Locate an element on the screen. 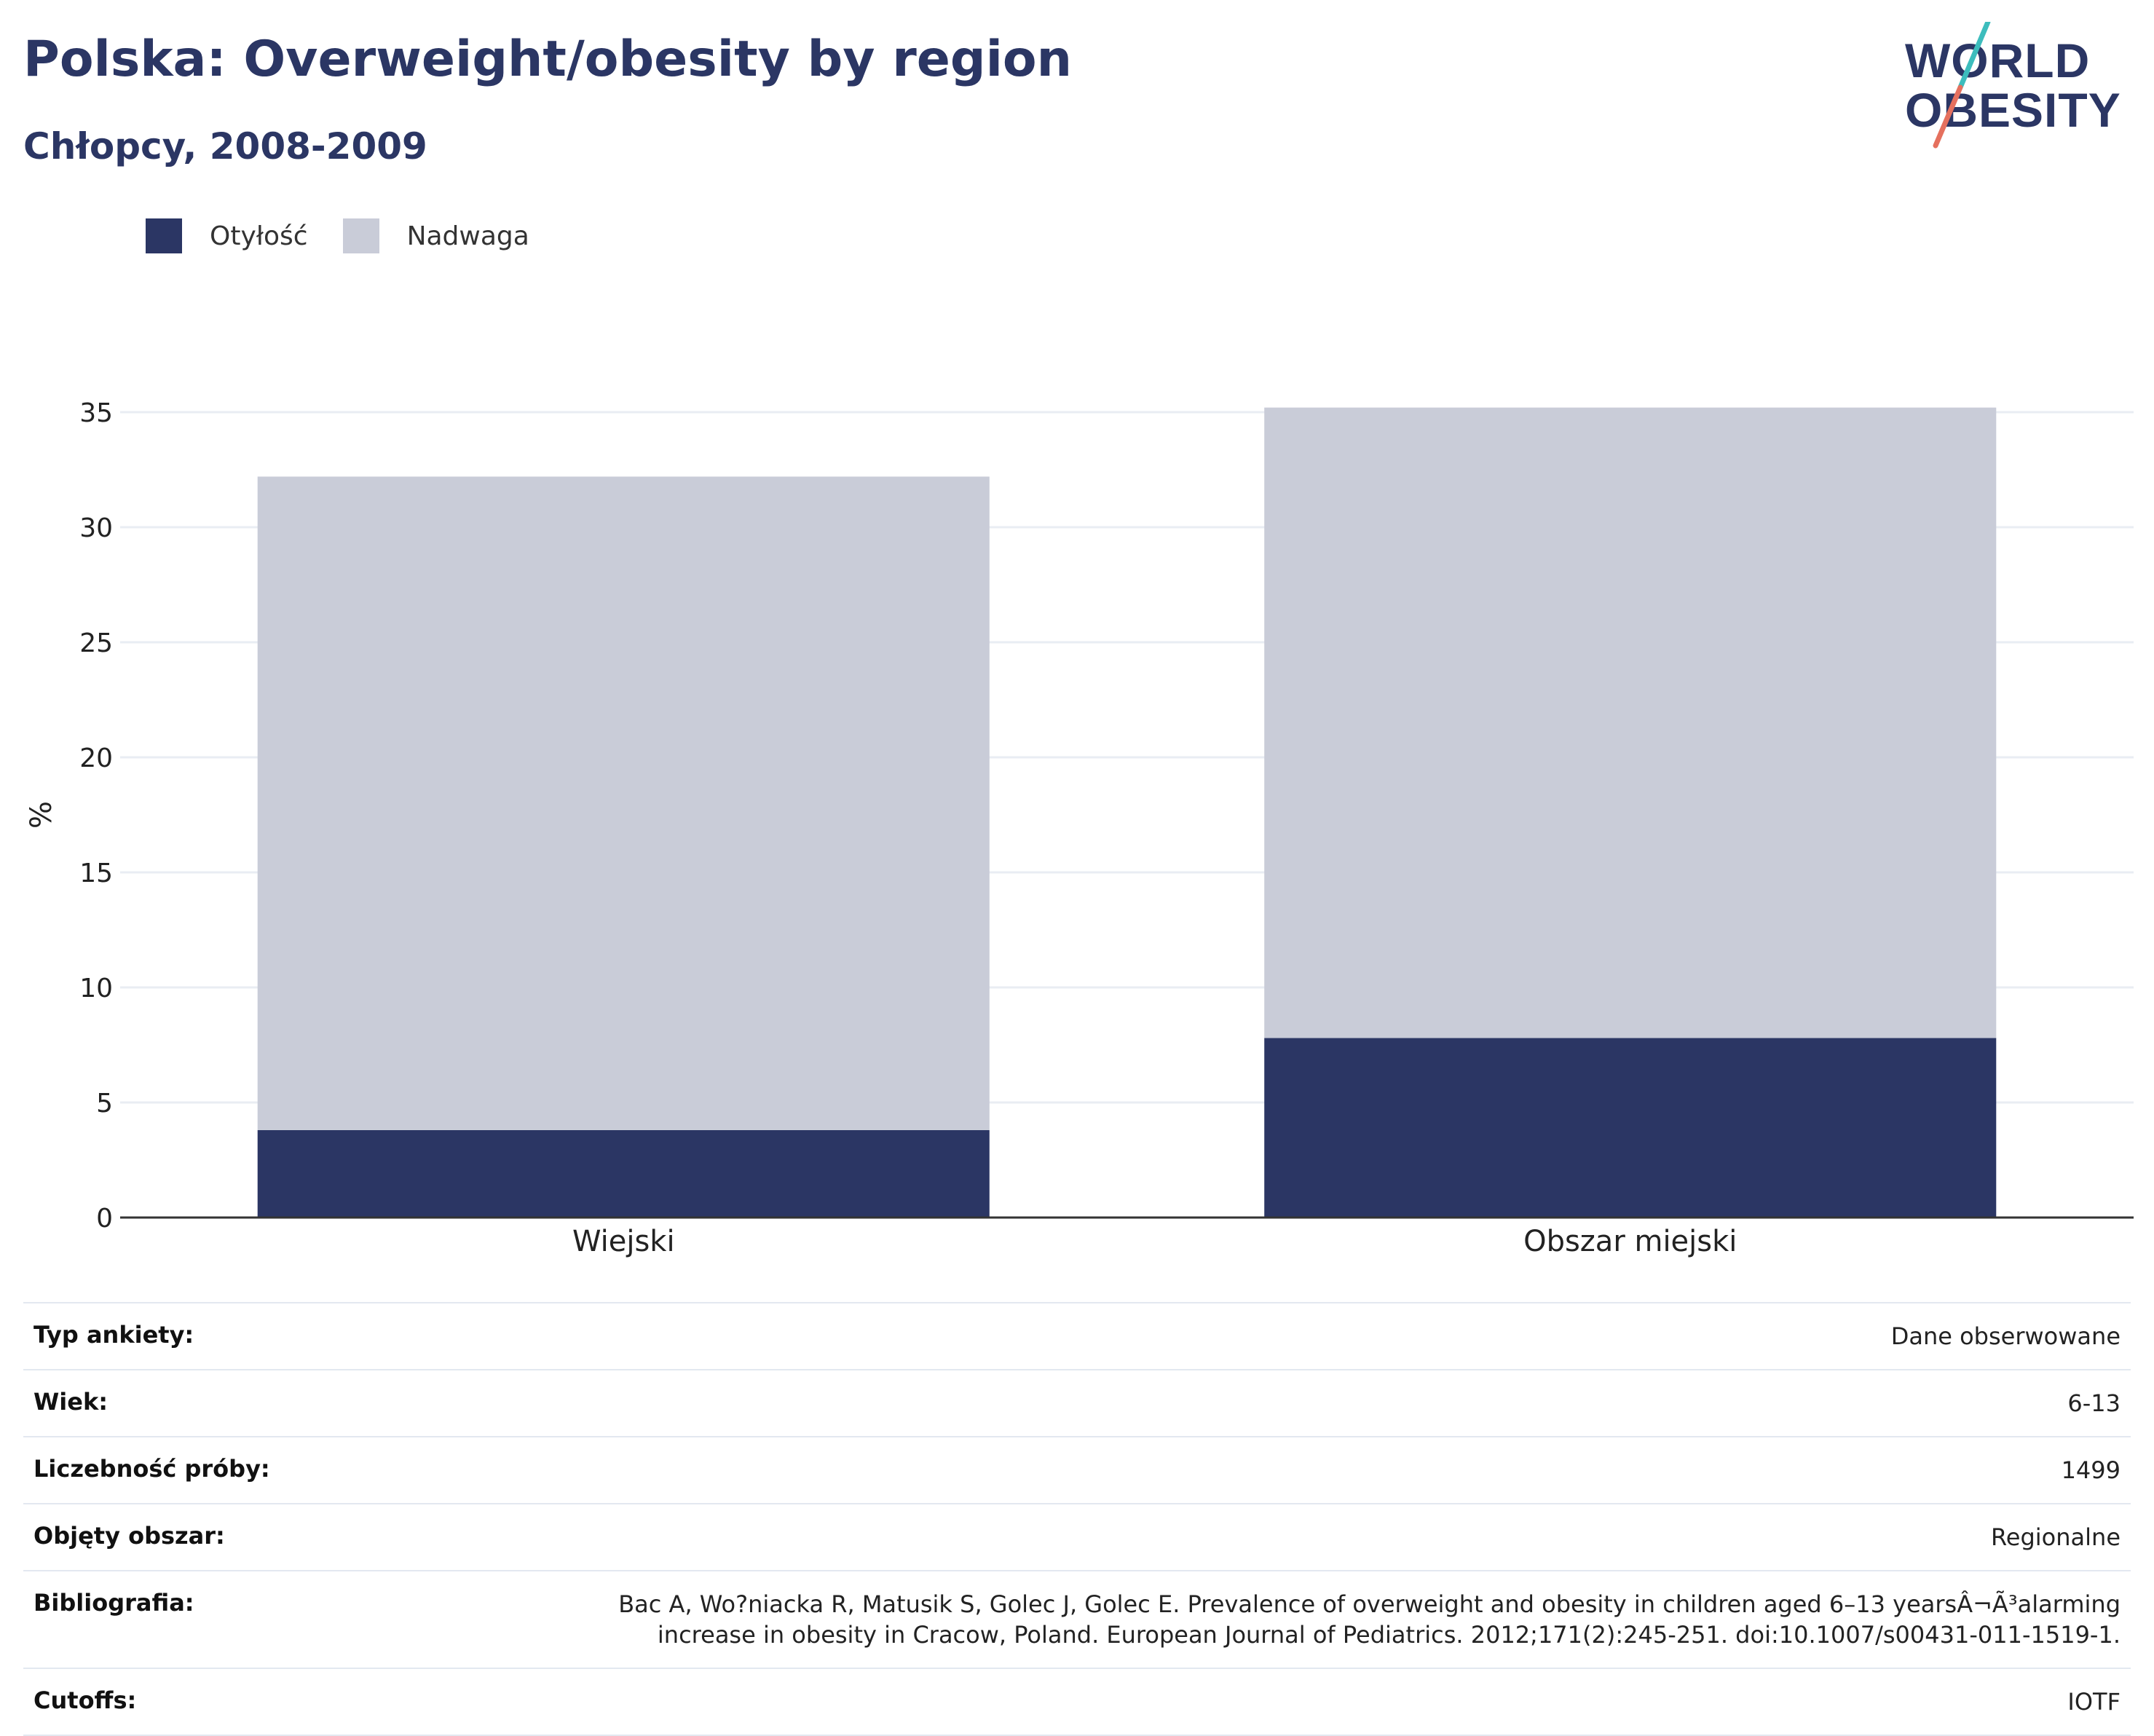 This screenshot has height=1736, width=2154. info-row-area-covered: Objęty obszar: Regionalne is located at coordinates (1077, 1537).